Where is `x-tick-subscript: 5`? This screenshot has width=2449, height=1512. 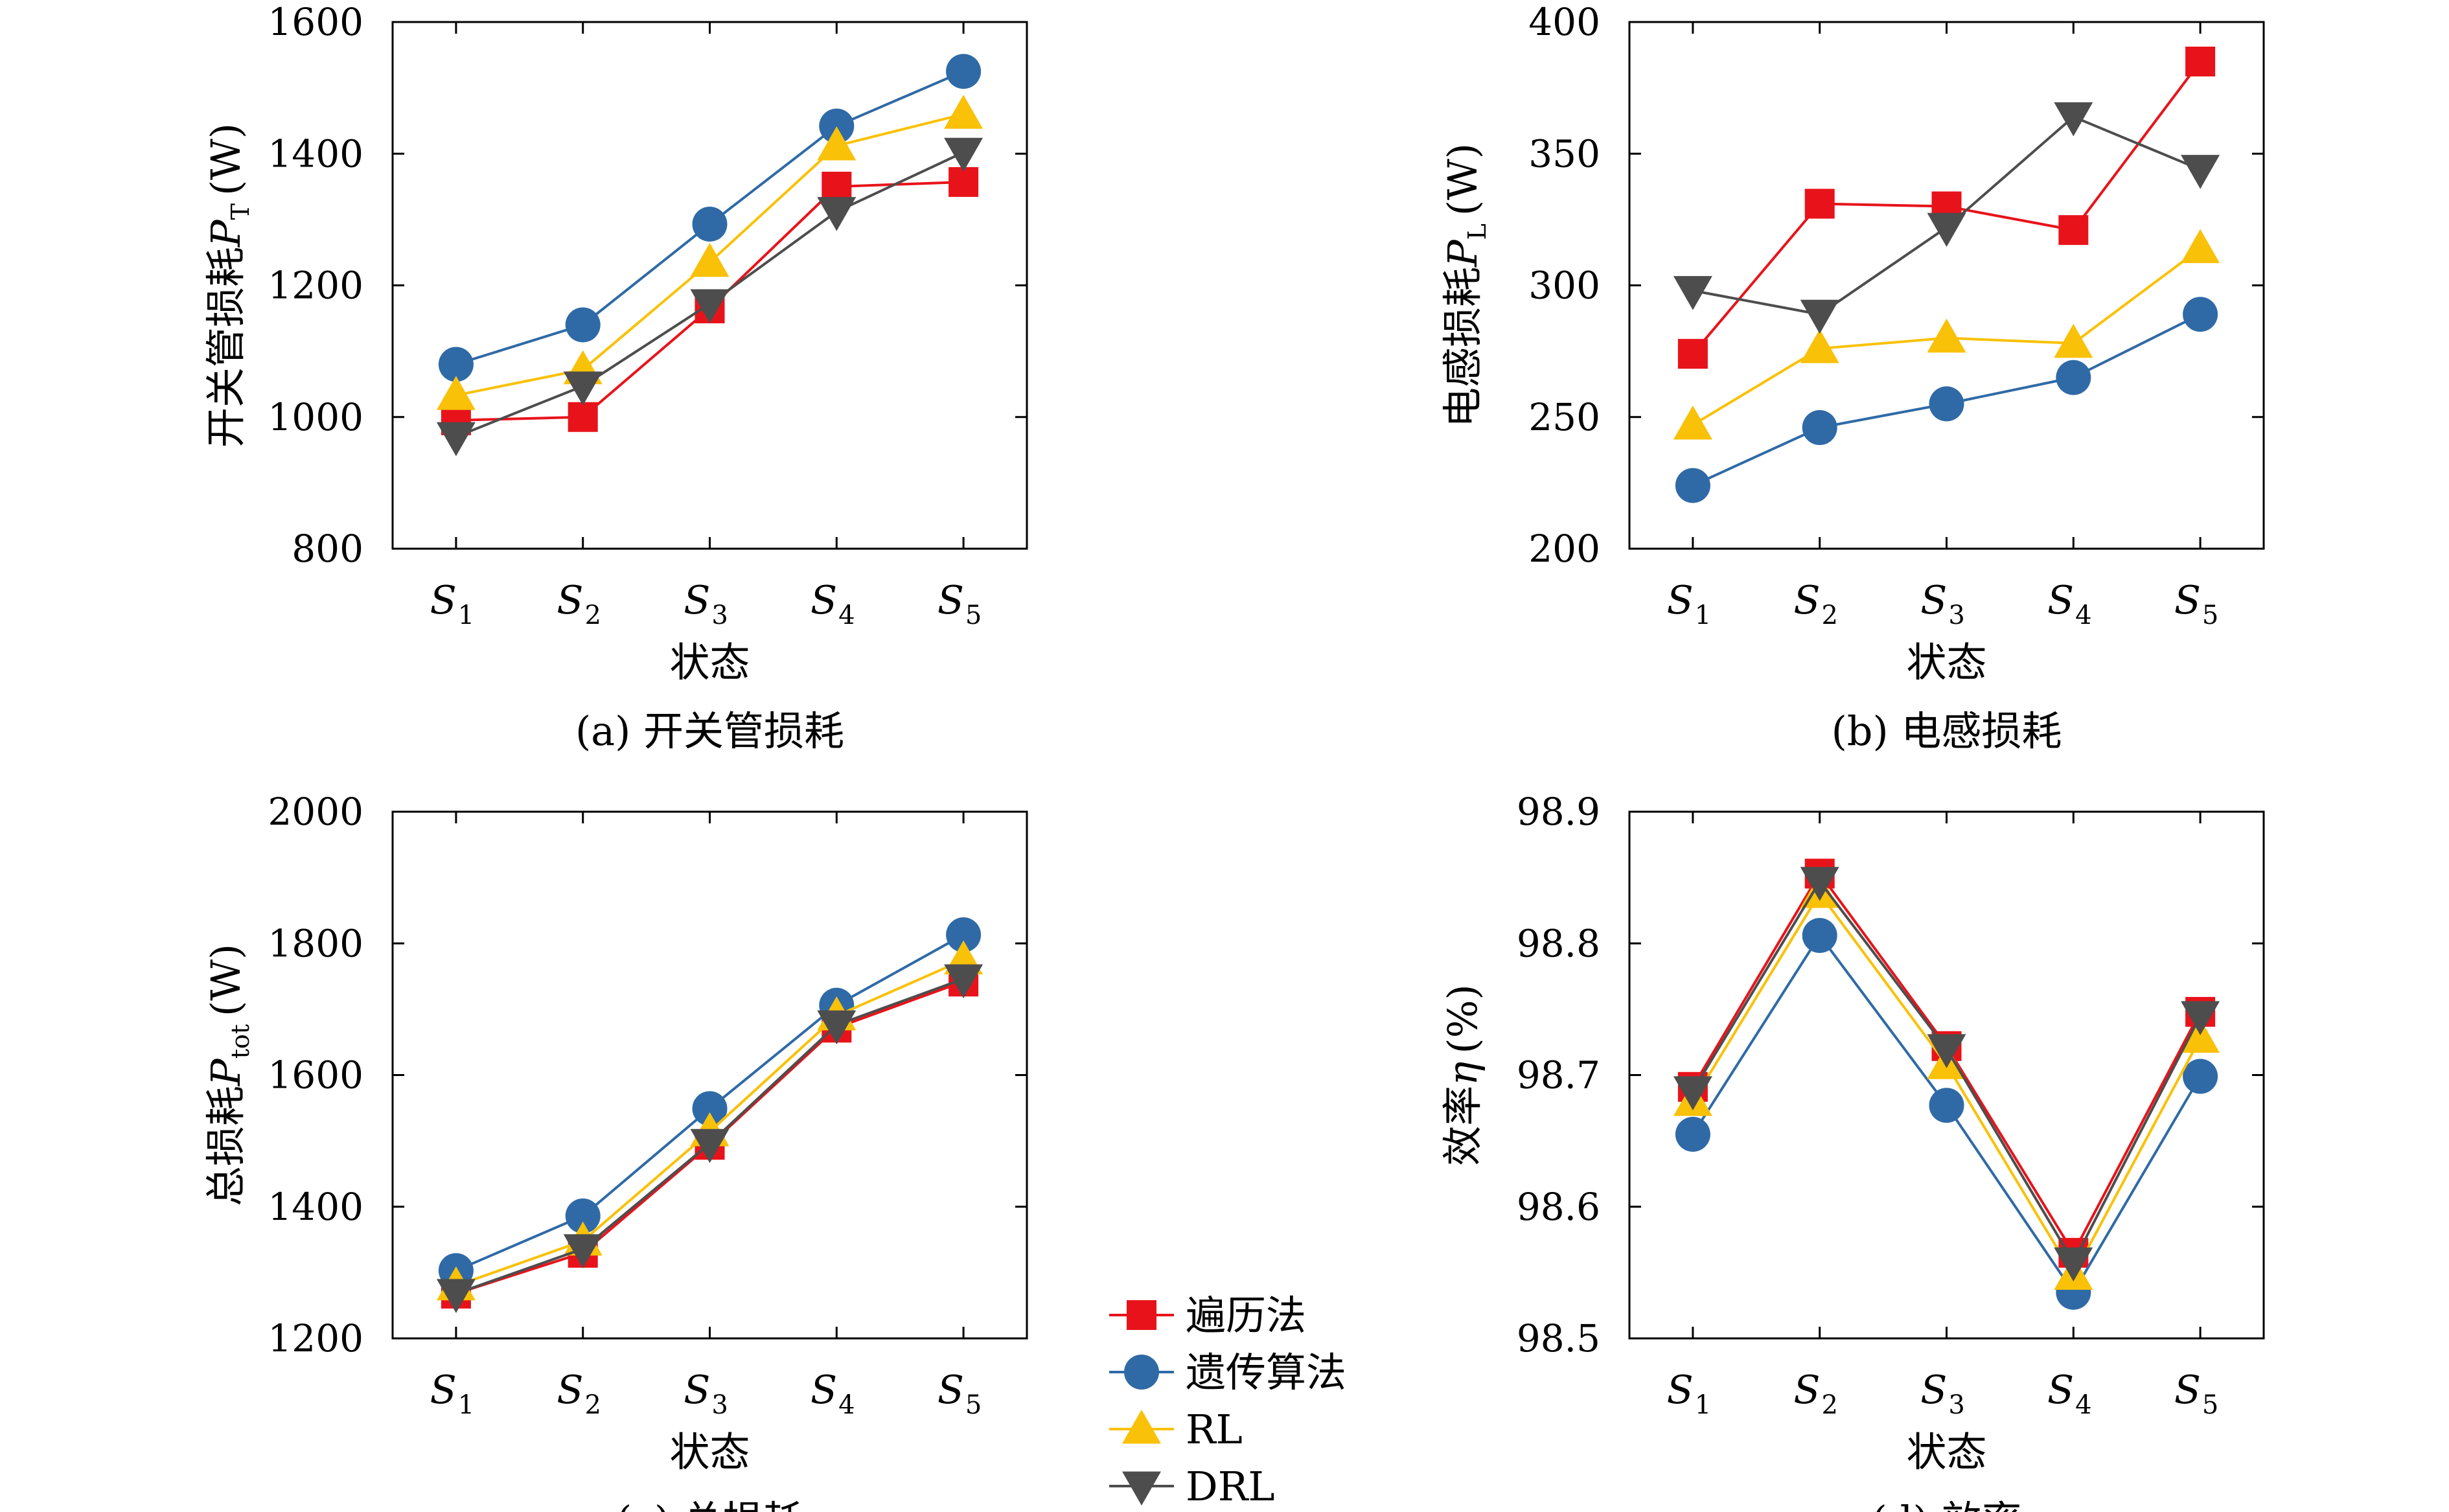
x-tick-subscript: 5 is located at coordinates (973, 1405).